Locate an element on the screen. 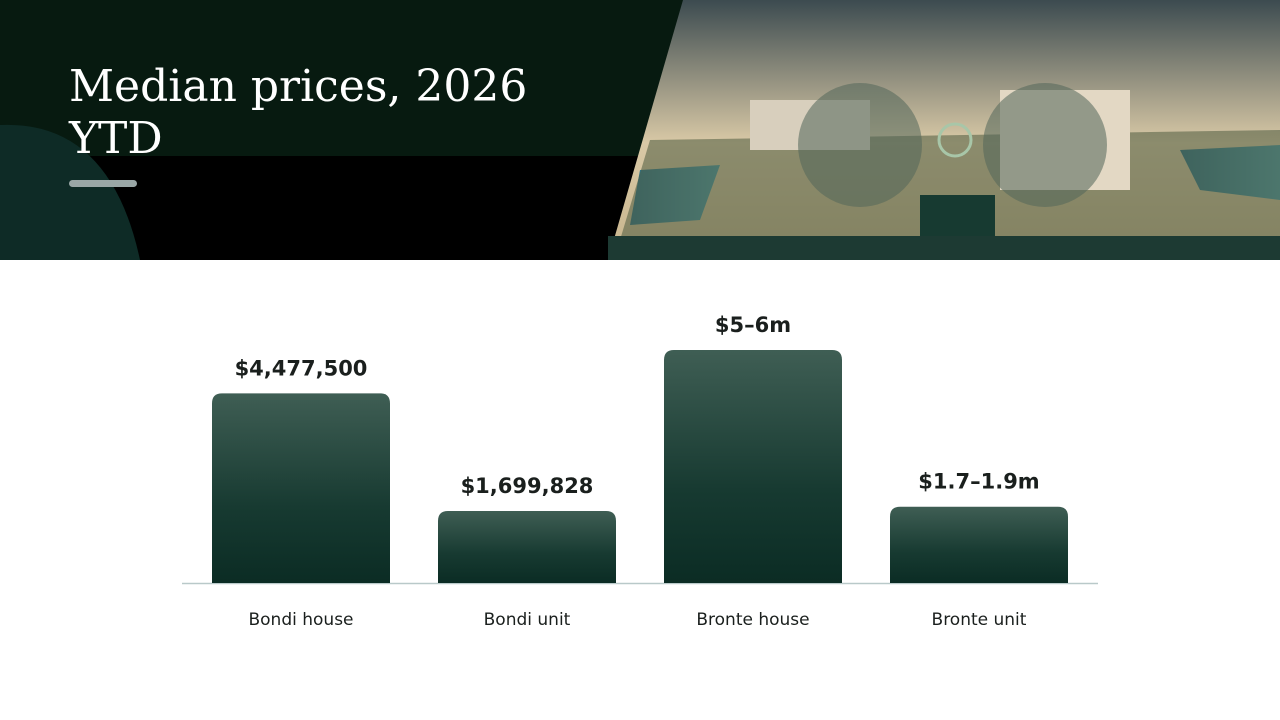  title-underline is located at coordinates (103, 183).